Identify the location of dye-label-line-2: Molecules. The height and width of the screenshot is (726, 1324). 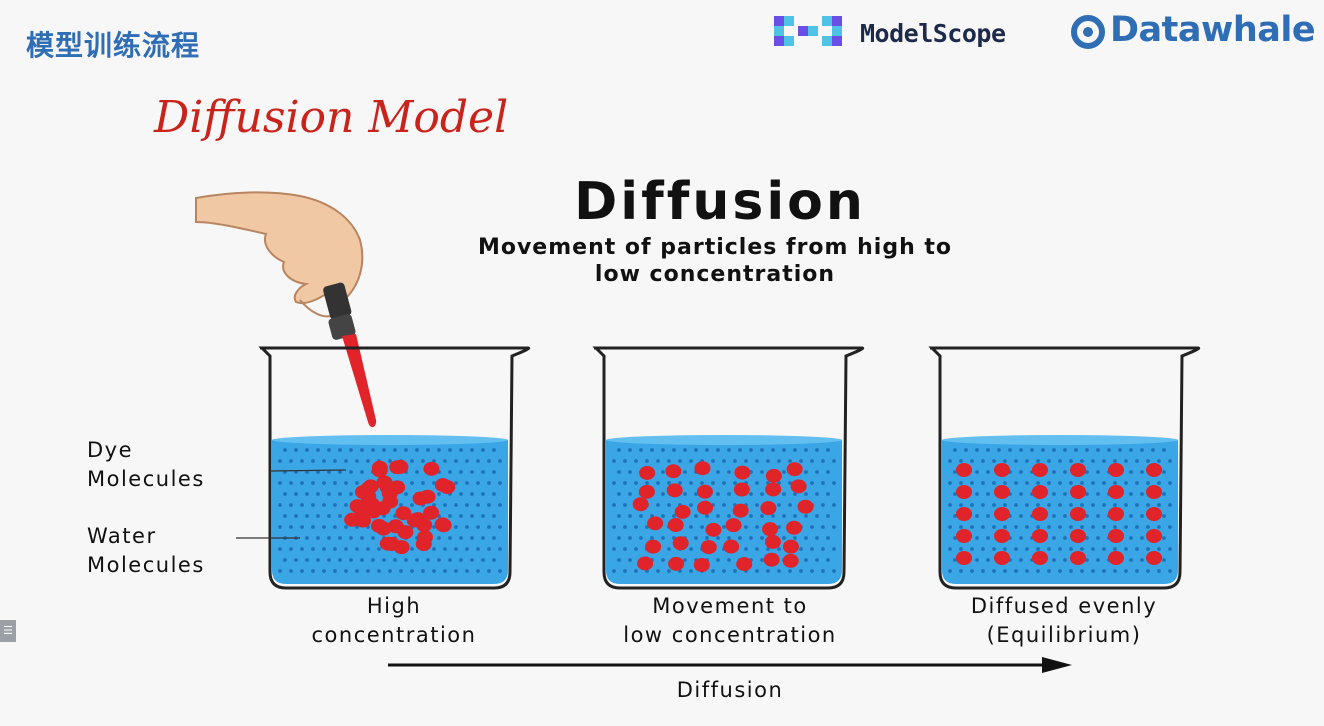
(146, 479).